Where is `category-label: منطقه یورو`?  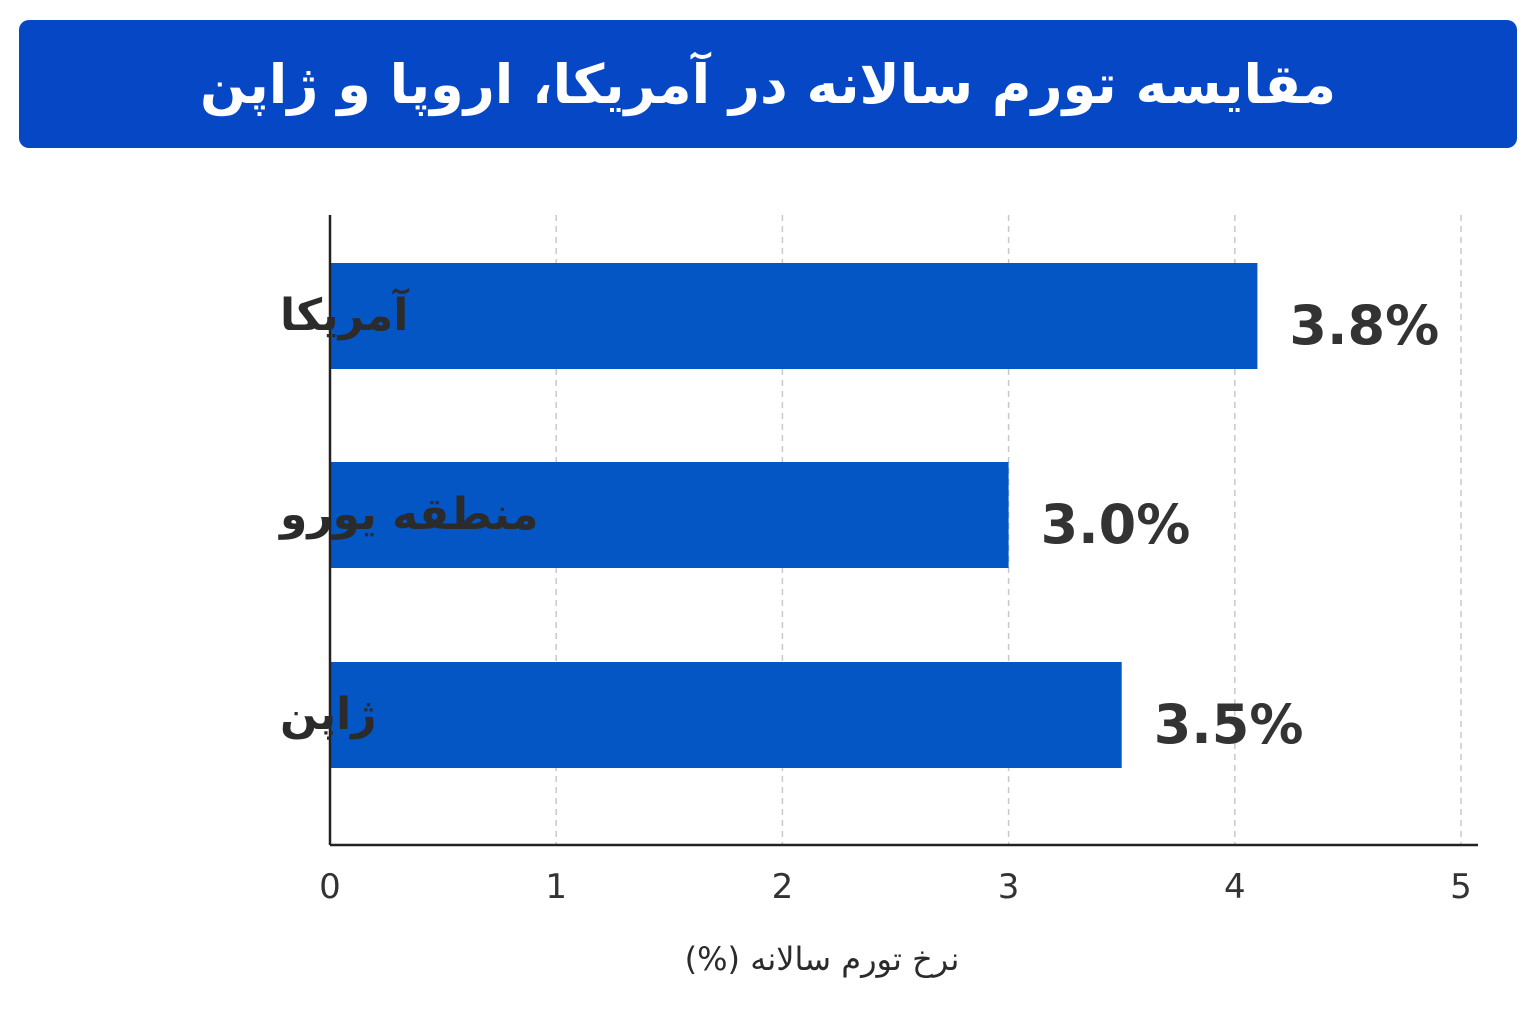 category-label: منطقه یورو is located at coordinates (408, 514).